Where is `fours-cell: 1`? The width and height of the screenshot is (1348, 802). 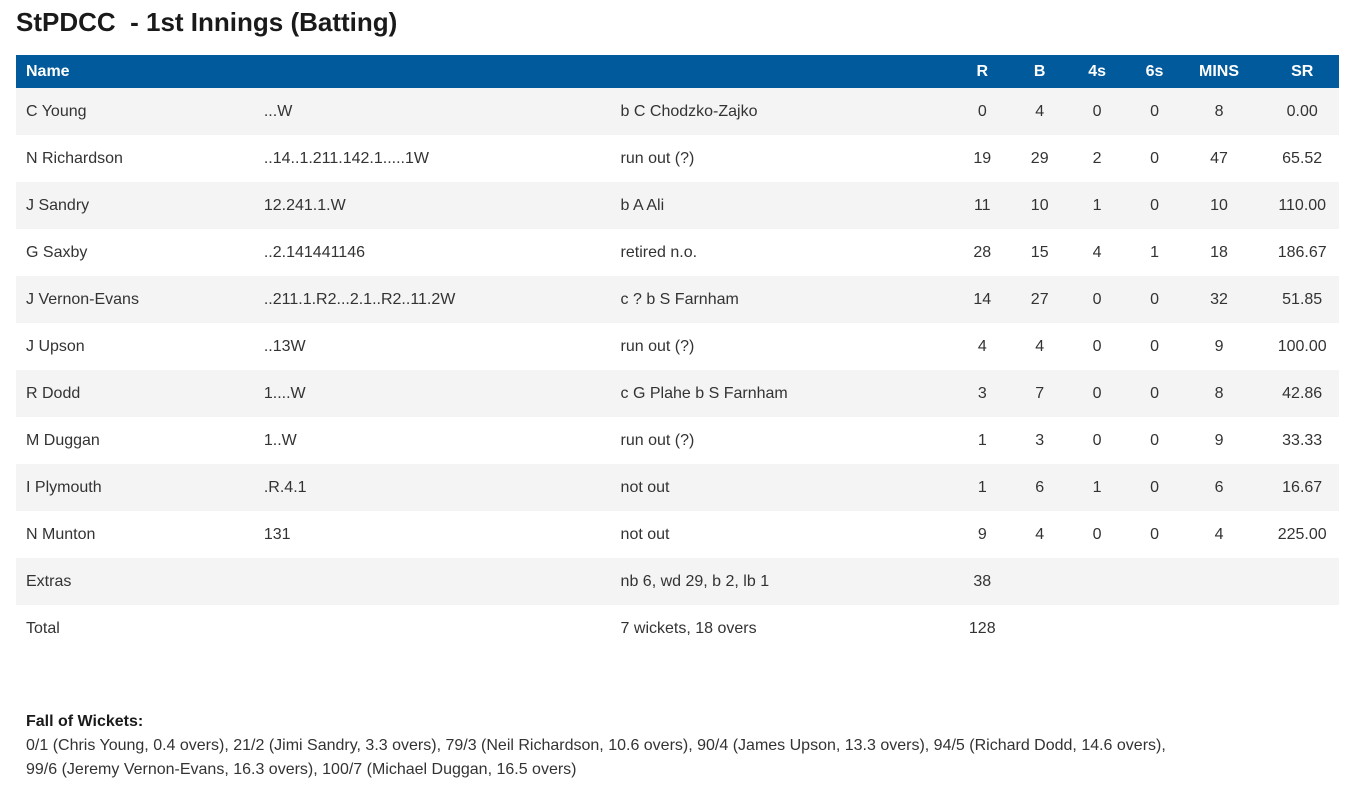
fours-cell: 1 is located at coordinates (1097, 205).